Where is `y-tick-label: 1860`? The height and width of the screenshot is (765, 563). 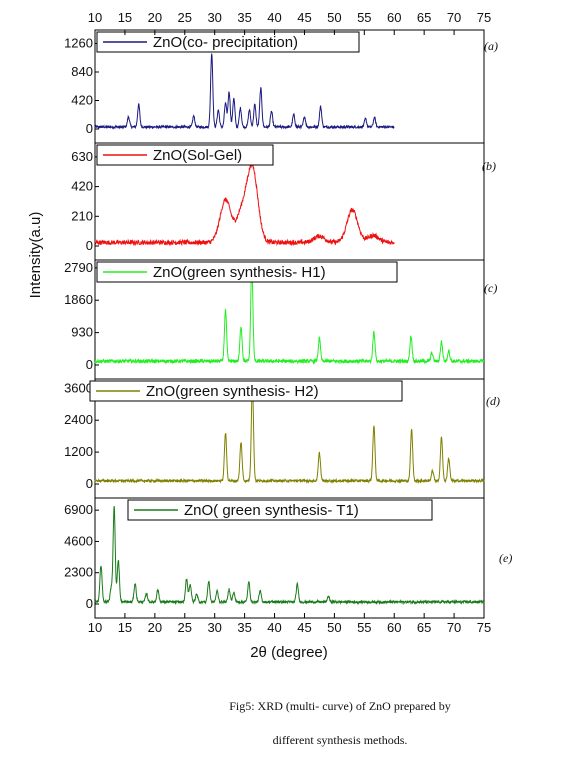
y-tick-label: 1860 is located at coordinates (78, 299).